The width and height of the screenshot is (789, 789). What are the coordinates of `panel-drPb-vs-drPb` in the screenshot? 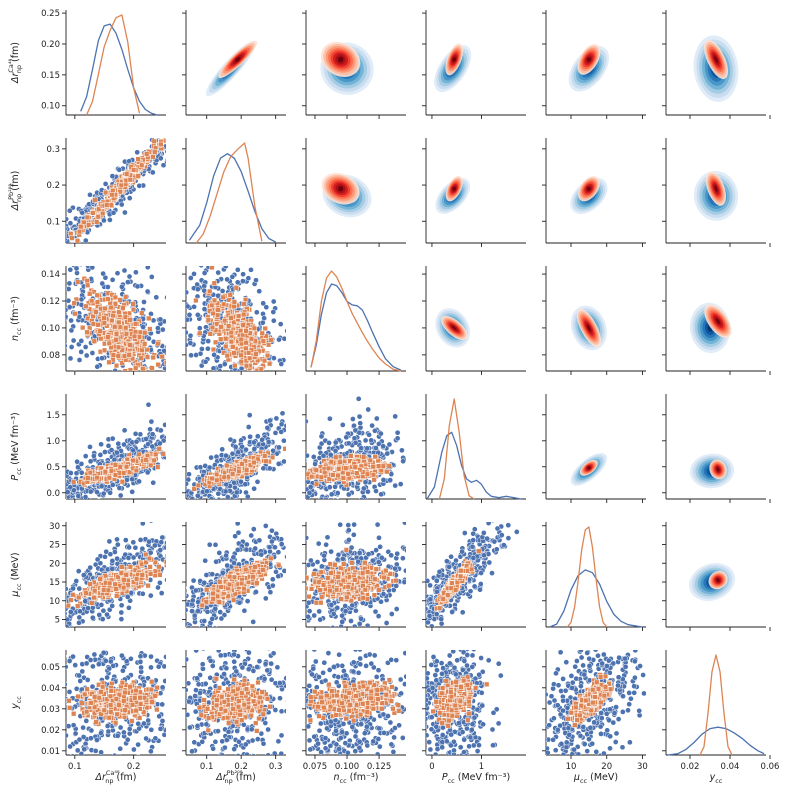 It's located at (234, 192).